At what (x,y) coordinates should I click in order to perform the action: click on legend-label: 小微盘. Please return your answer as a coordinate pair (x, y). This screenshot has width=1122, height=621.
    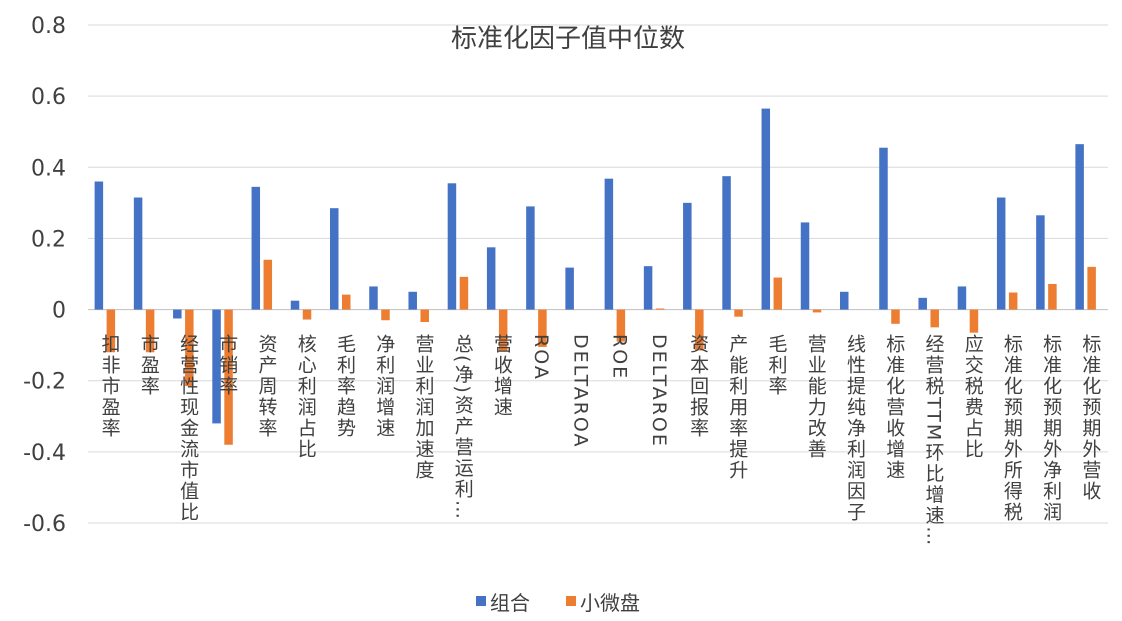
    Looking at the image, I should click on (610, 603).